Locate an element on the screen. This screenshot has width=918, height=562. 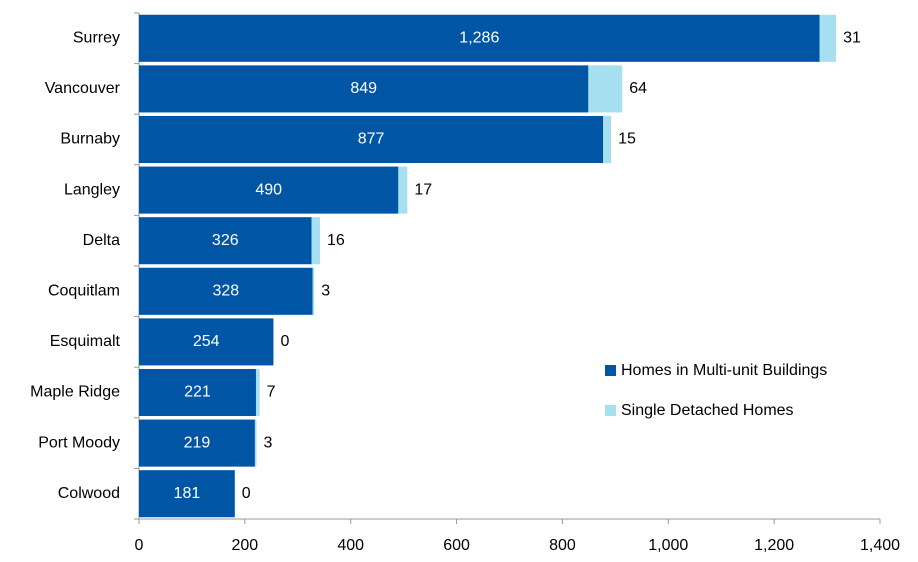
value-label: 328 is located at coordinates (225, 291).